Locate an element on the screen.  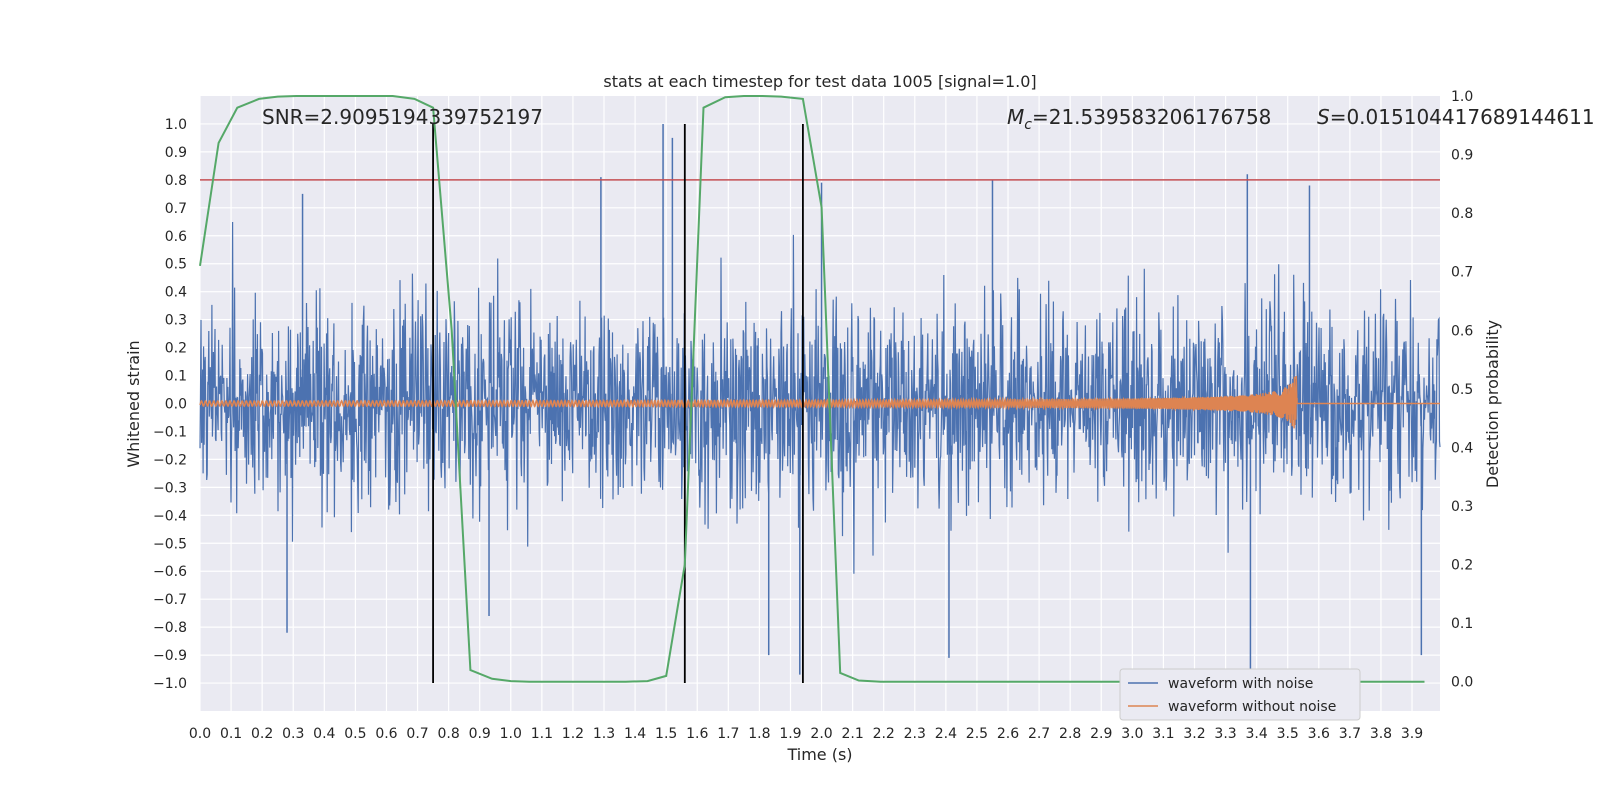
y-left-tick-label-18: 0.8 is located at coordinates (176, 181).